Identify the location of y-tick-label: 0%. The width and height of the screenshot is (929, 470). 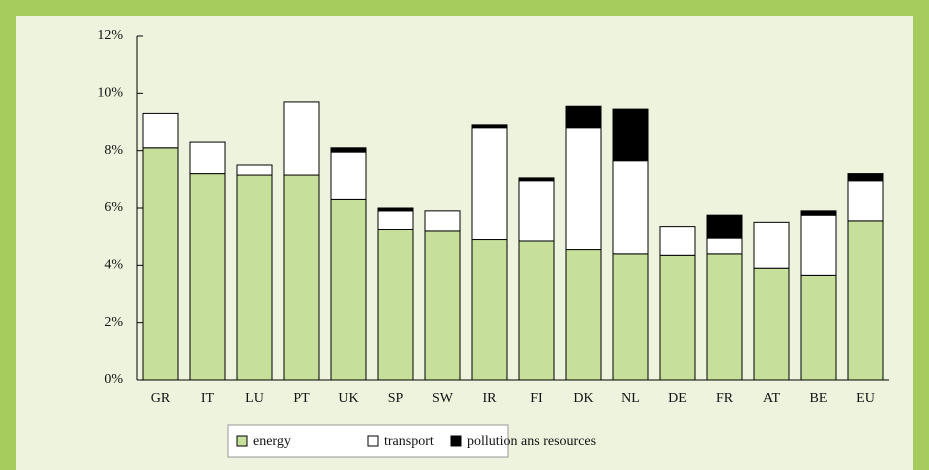
(113, 379).